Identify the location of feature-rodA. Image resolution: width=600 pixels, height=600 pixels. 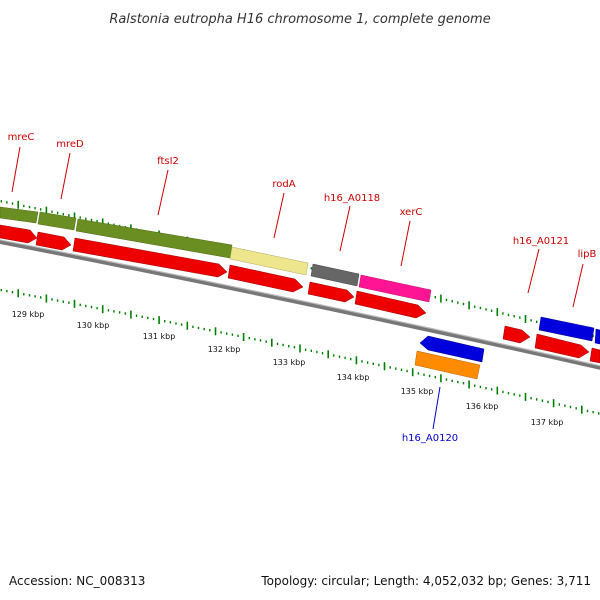
(269, 261).